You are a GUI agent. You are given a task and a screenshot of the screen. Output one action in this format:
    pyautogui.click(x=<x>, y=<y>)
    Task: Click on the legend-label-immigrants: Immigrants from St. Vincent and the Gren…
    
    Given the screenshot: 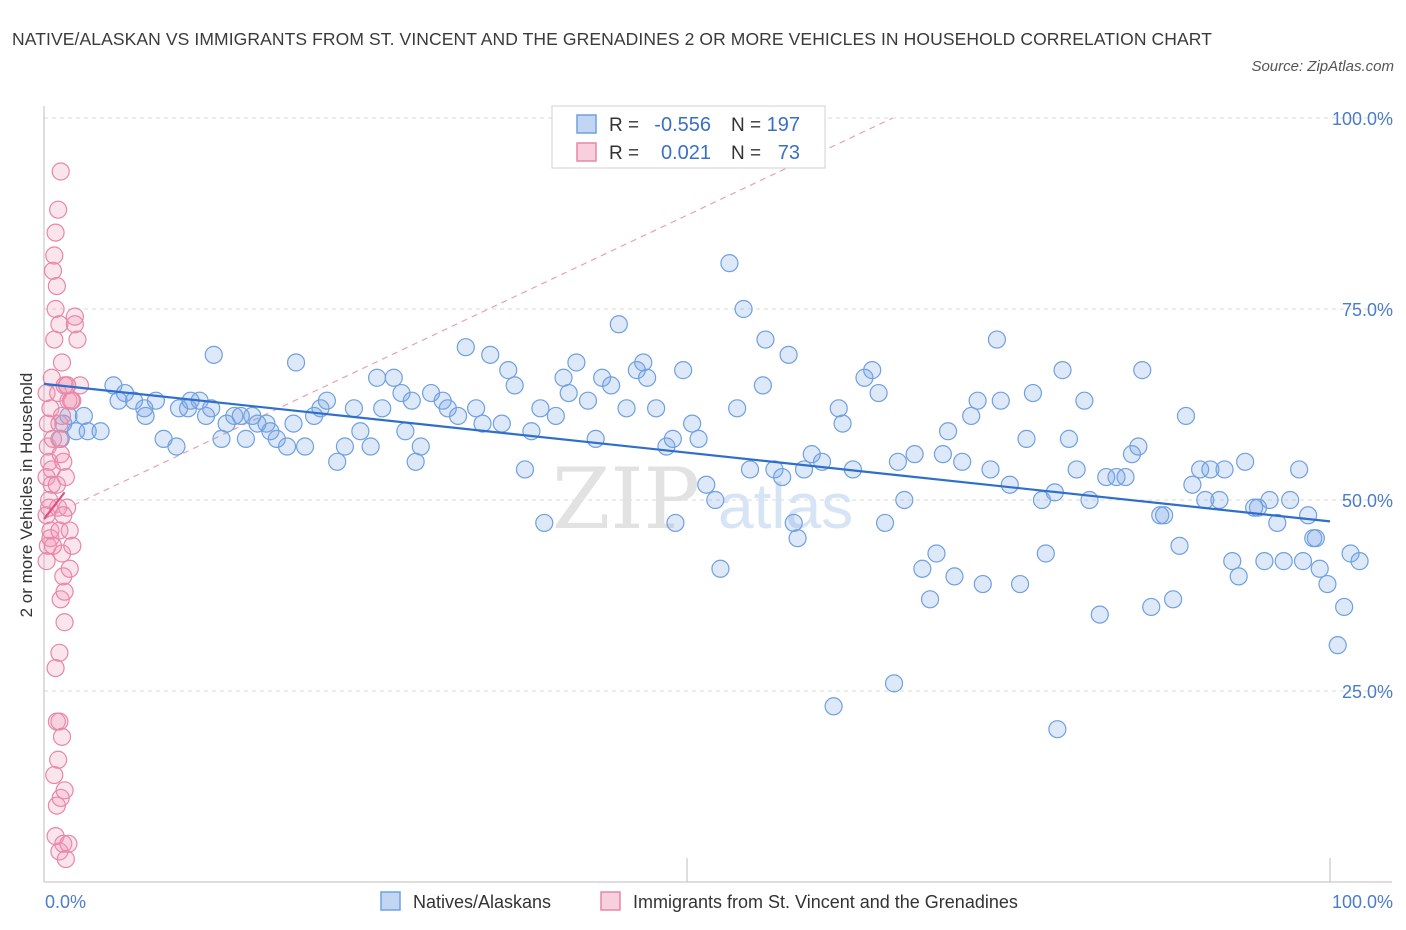 What is the action you would take?
    pyautogui.click(x=825, y=902)
    